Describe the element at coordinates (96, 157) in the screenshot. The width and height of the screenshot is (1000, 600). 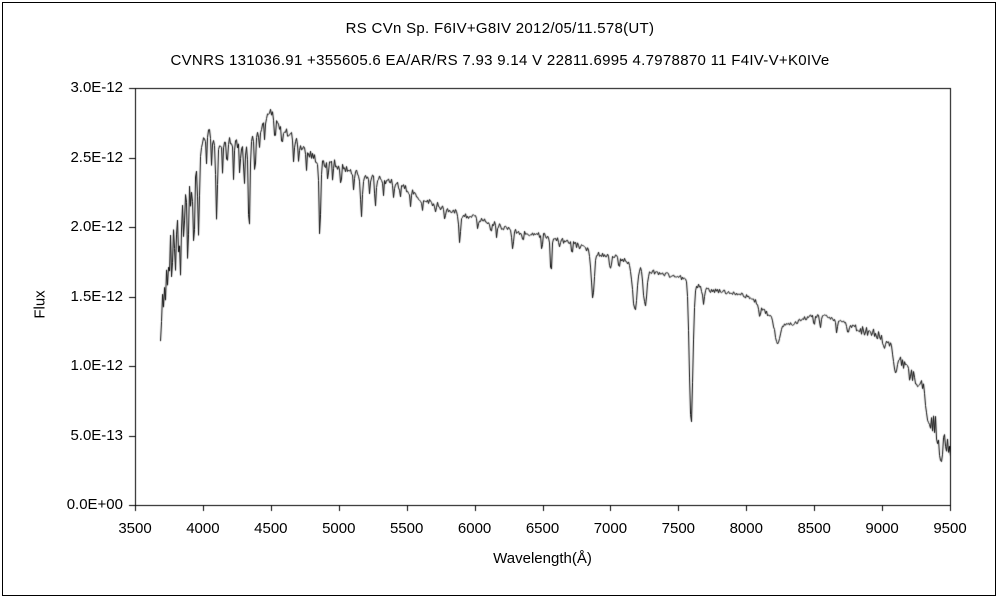
I see `y-tick-label: 2.5E-12` at that location.